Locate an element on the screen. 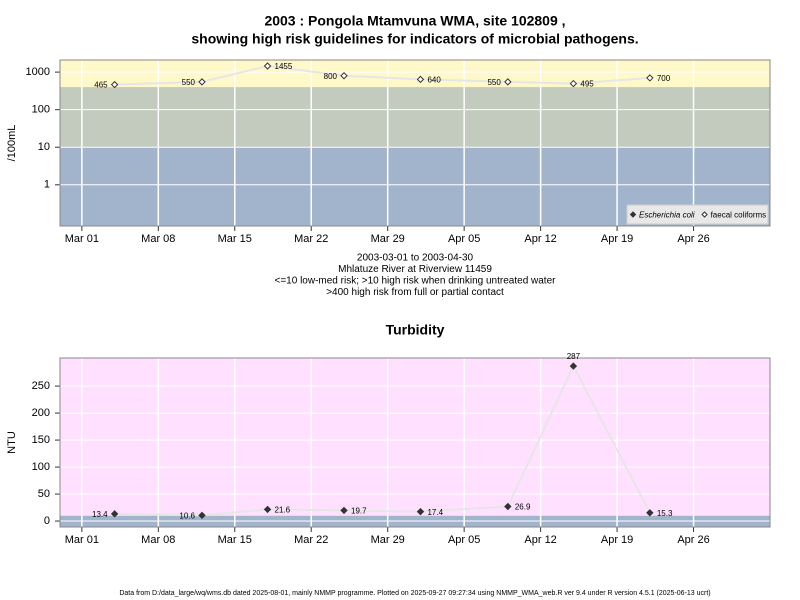 The image size is (800, 600). y-tick-label: 200 is located at coordinates (41, 413).